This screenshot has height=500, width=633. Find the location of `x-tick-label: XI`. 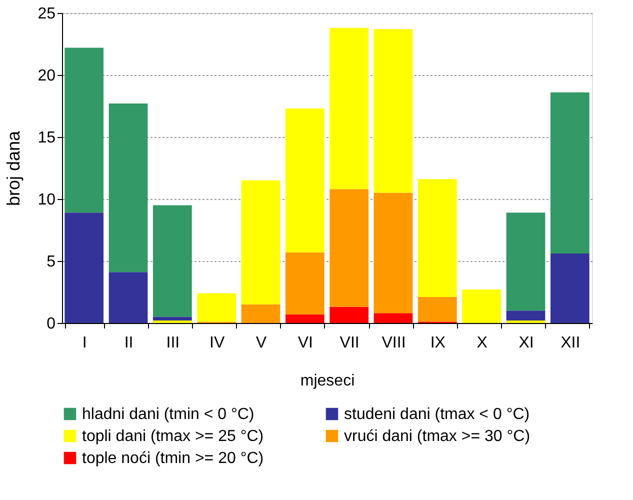

x-tick-label: XI is located at coordinates (526, 343).